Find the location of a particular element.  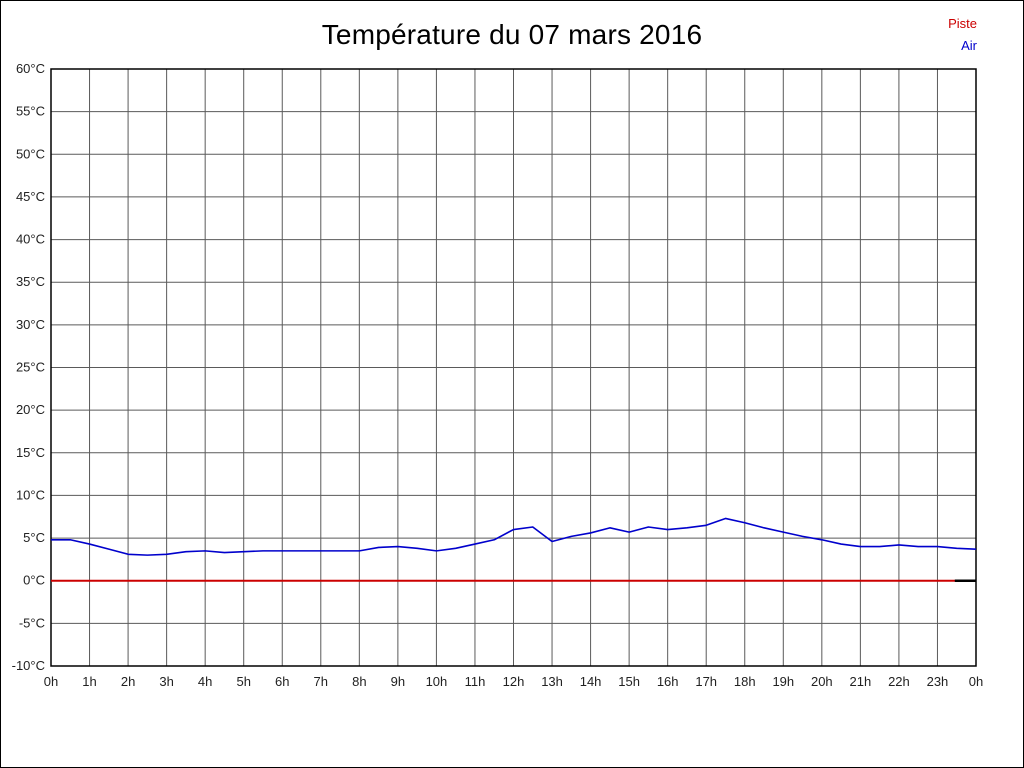

x-tick-label: 9h is located at coordinates (398, 681).